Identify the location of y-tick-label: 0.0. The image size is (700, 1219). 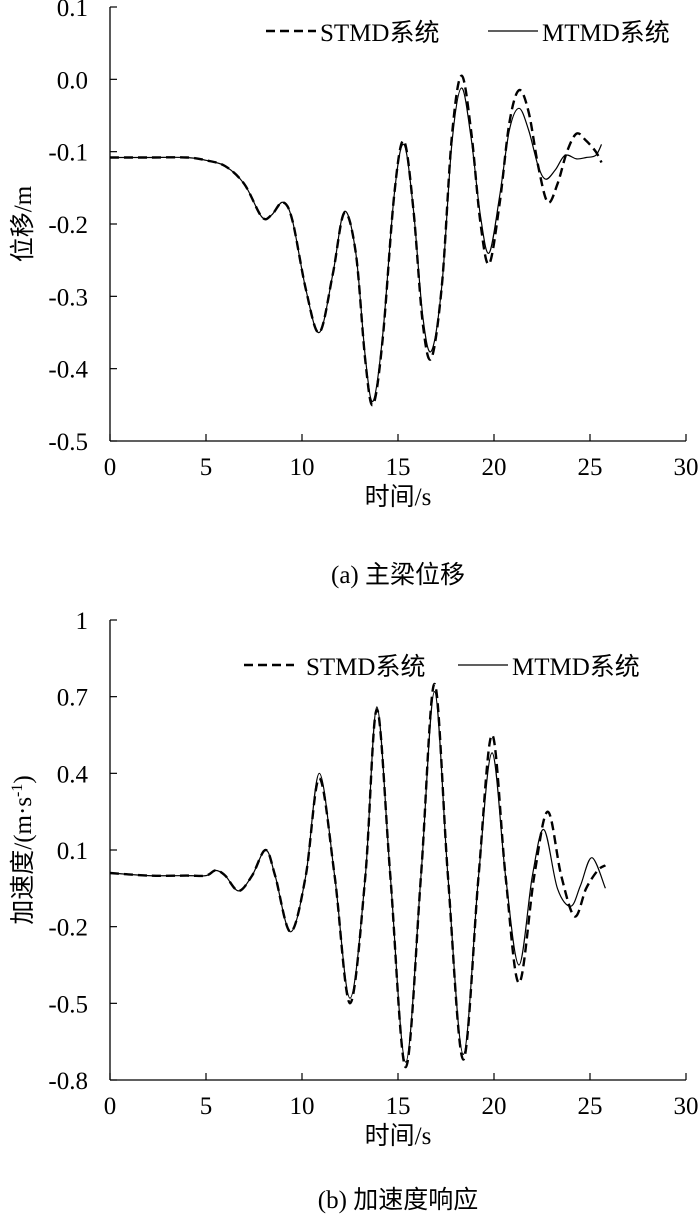
(72, 80).